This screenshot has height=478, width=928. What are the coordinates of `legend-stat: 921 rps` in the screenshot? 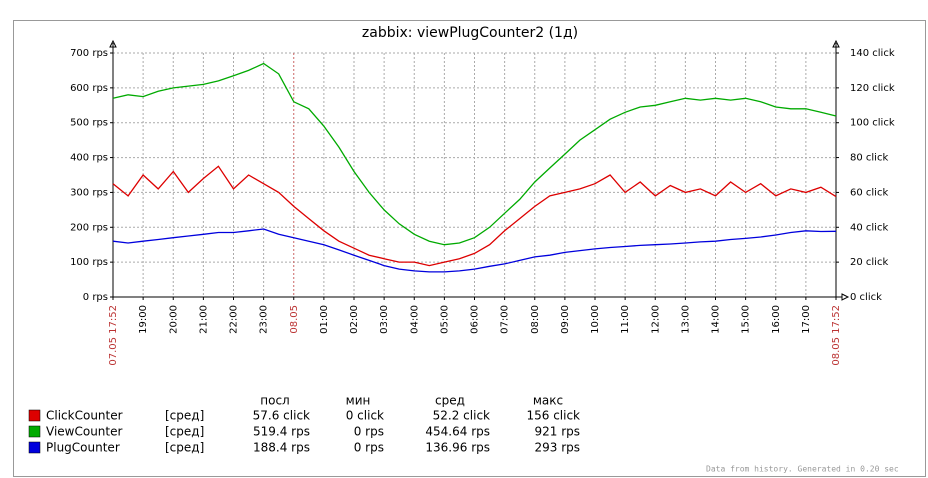 It's located at (557, 432).